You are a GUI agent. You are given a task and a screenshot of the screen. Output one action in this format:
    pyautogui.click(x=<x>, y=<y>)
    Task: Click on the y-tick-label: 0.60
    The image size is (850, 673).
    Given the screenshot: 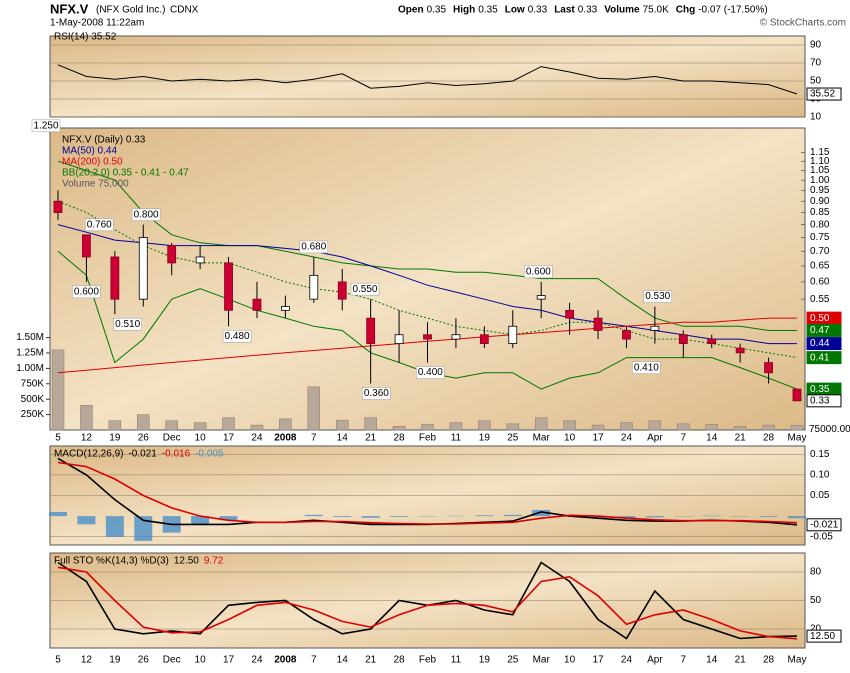 What is the action you would take?
    pyautogui.click(x=820, y=282)
    